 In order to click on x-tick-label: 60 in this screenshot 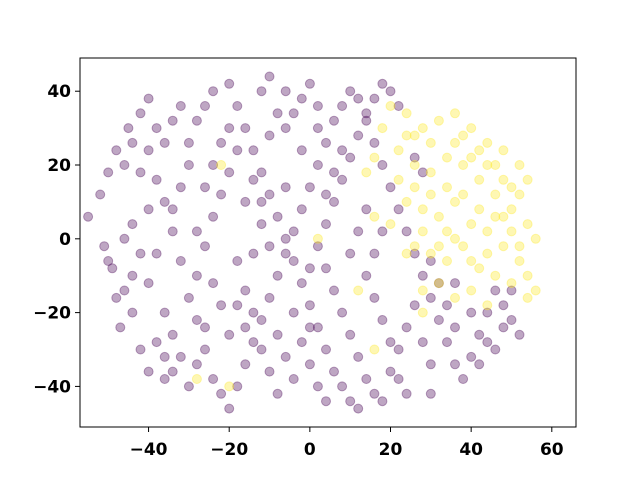, I will do `click(552, 450)`.